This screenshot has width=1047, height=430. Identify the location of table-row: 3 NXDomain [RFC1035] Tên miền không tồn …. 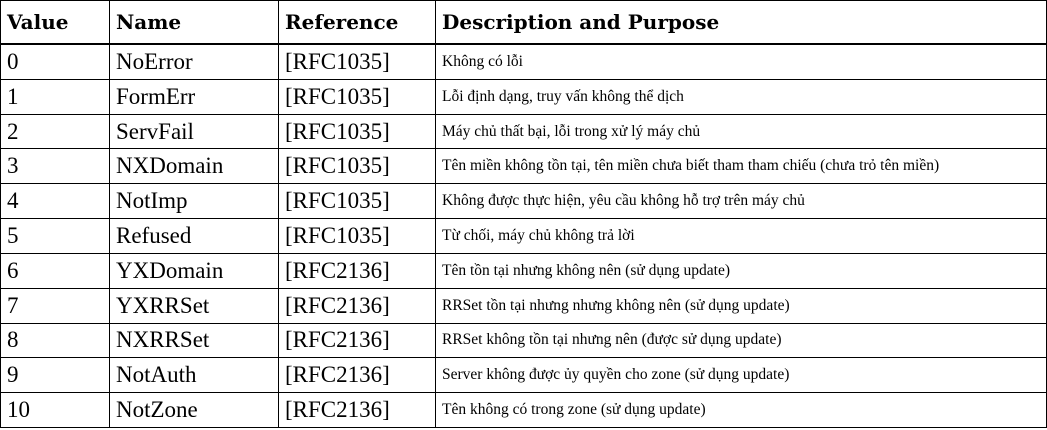
(523, 166).